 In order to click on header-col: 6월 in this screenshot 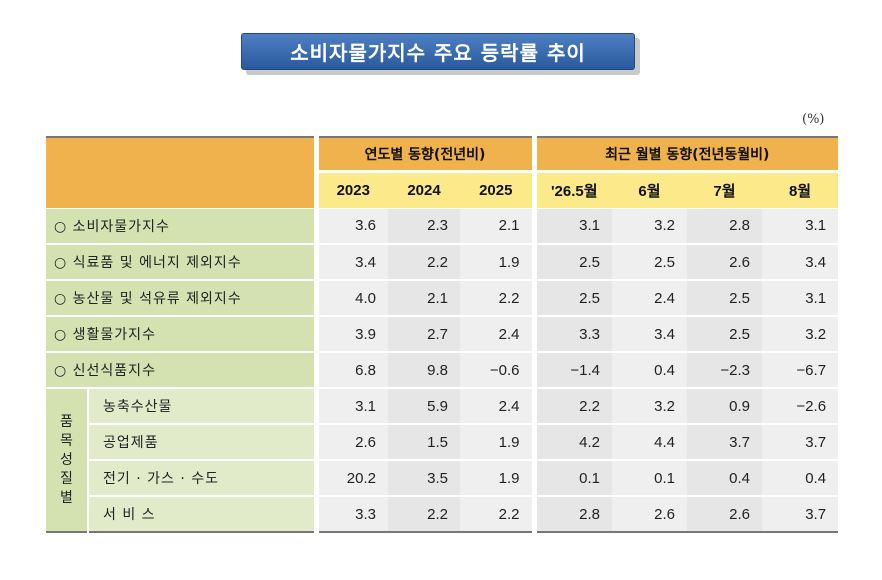, I will do `click(649, 189)`.